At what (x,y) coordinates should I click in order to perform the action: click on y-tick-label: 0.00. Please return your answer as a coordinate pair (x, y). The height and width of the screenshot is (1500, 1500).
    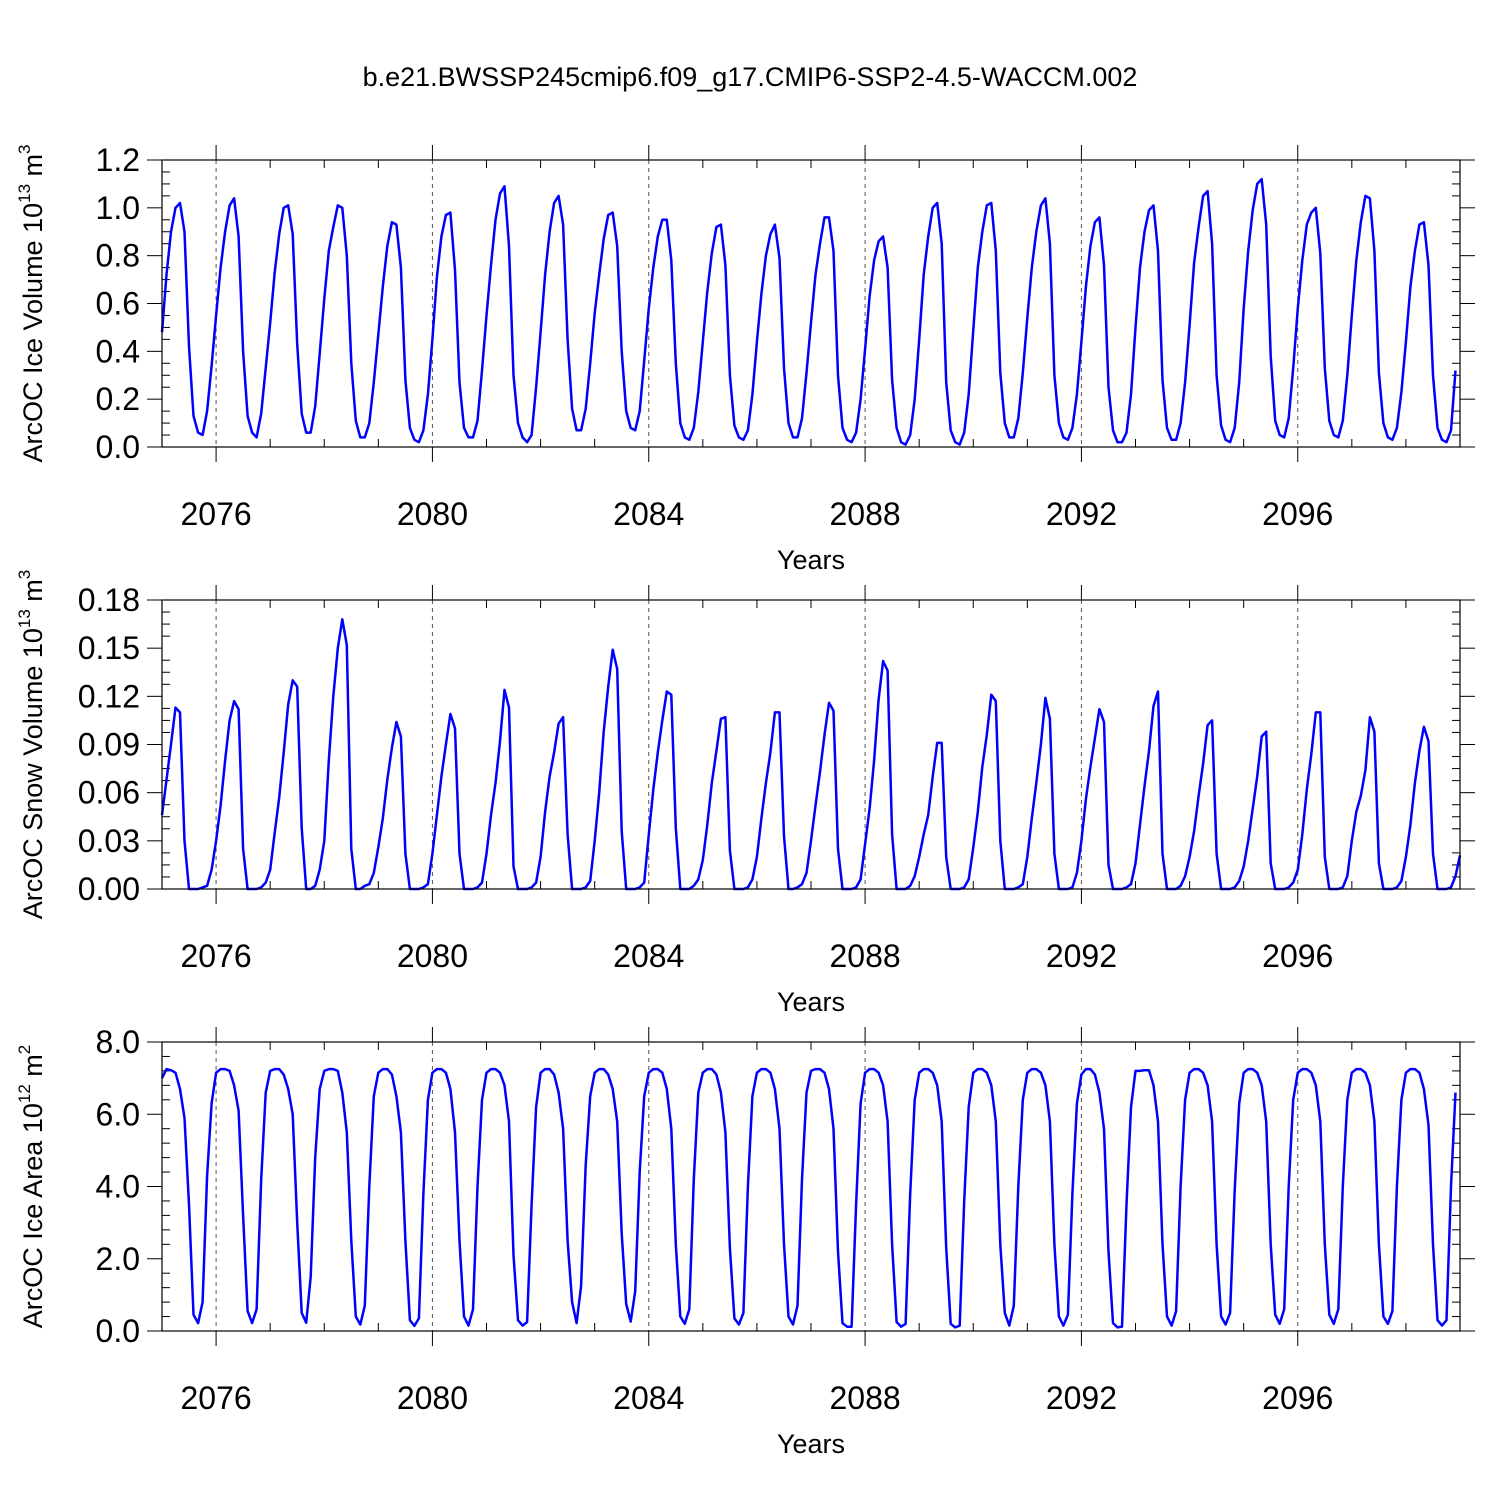
    Looking at the image, I should click on (109, 889).